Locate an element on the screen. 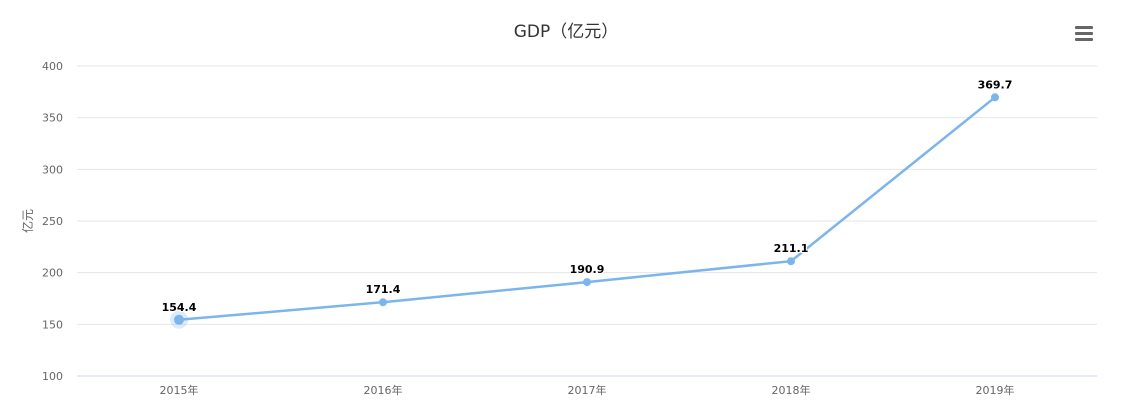  data-label: 171.4 is located at coordinates (383, 289).